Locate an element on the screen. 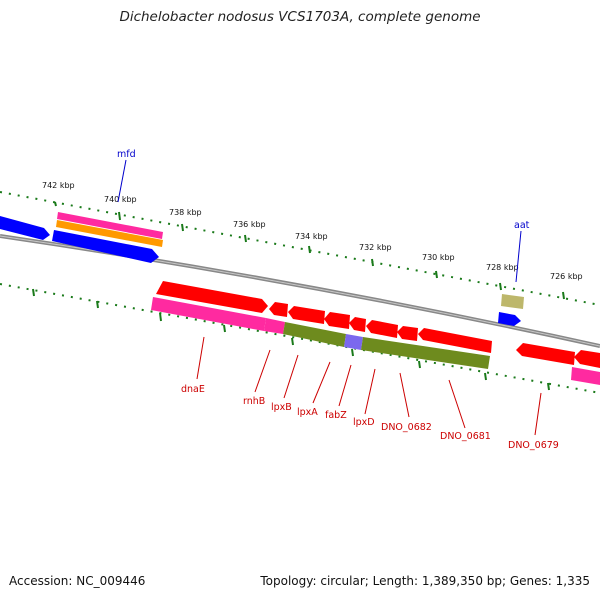 This screenshot has width=600, height=600. reverse-label-group is located at coordinates (369, 386).